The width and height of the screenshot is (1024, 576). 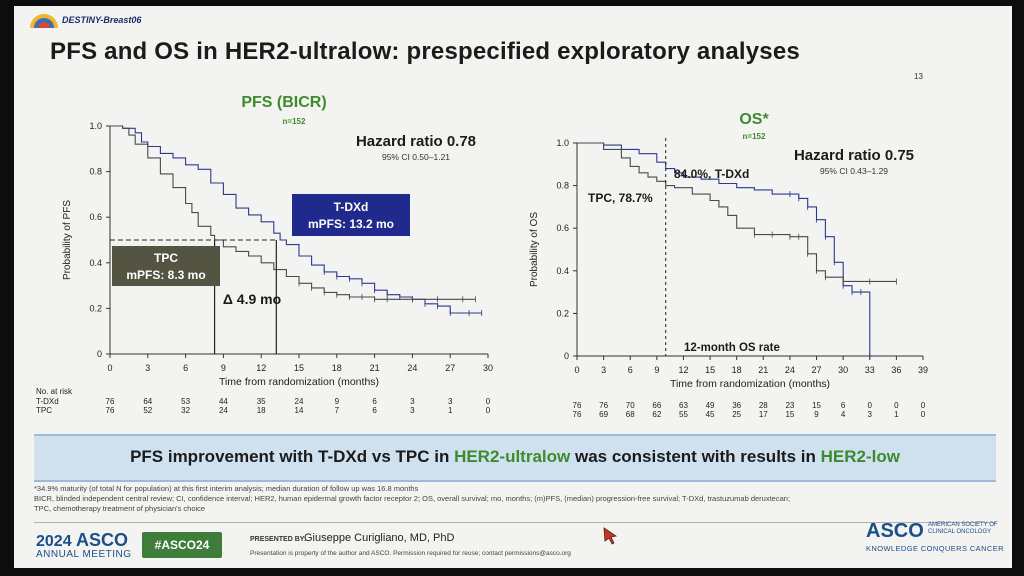 What do you see at coordinates (695, 456) in the screenshot?
I see `banner-middle: was consistent with results in` at bounding box center [695, 456].